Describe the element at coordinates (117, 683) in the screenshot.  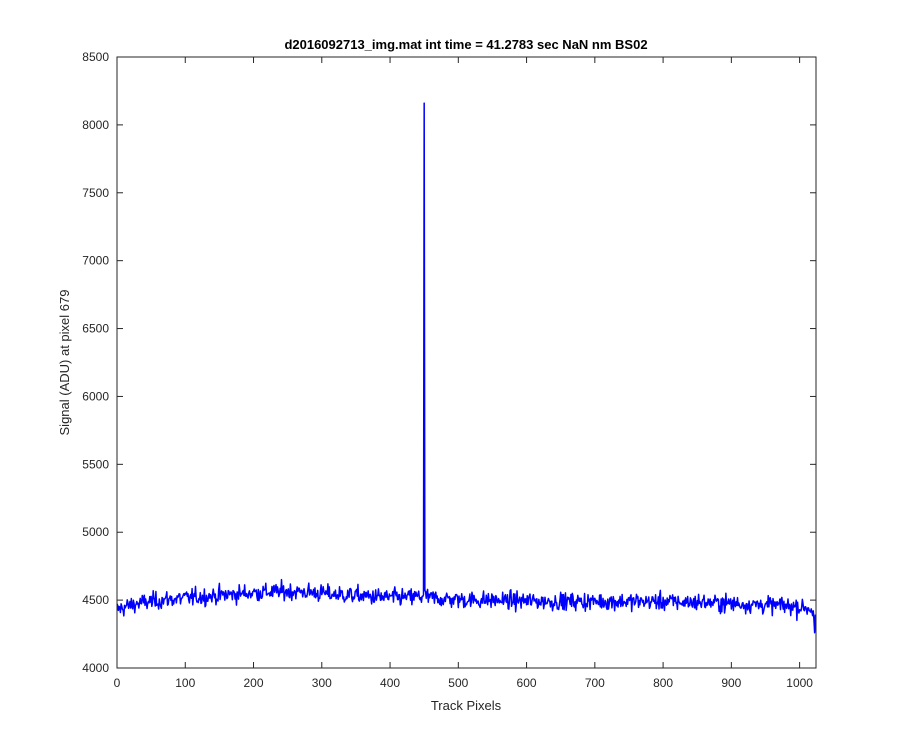
I see `x-tick-label-0: 0` at that location.